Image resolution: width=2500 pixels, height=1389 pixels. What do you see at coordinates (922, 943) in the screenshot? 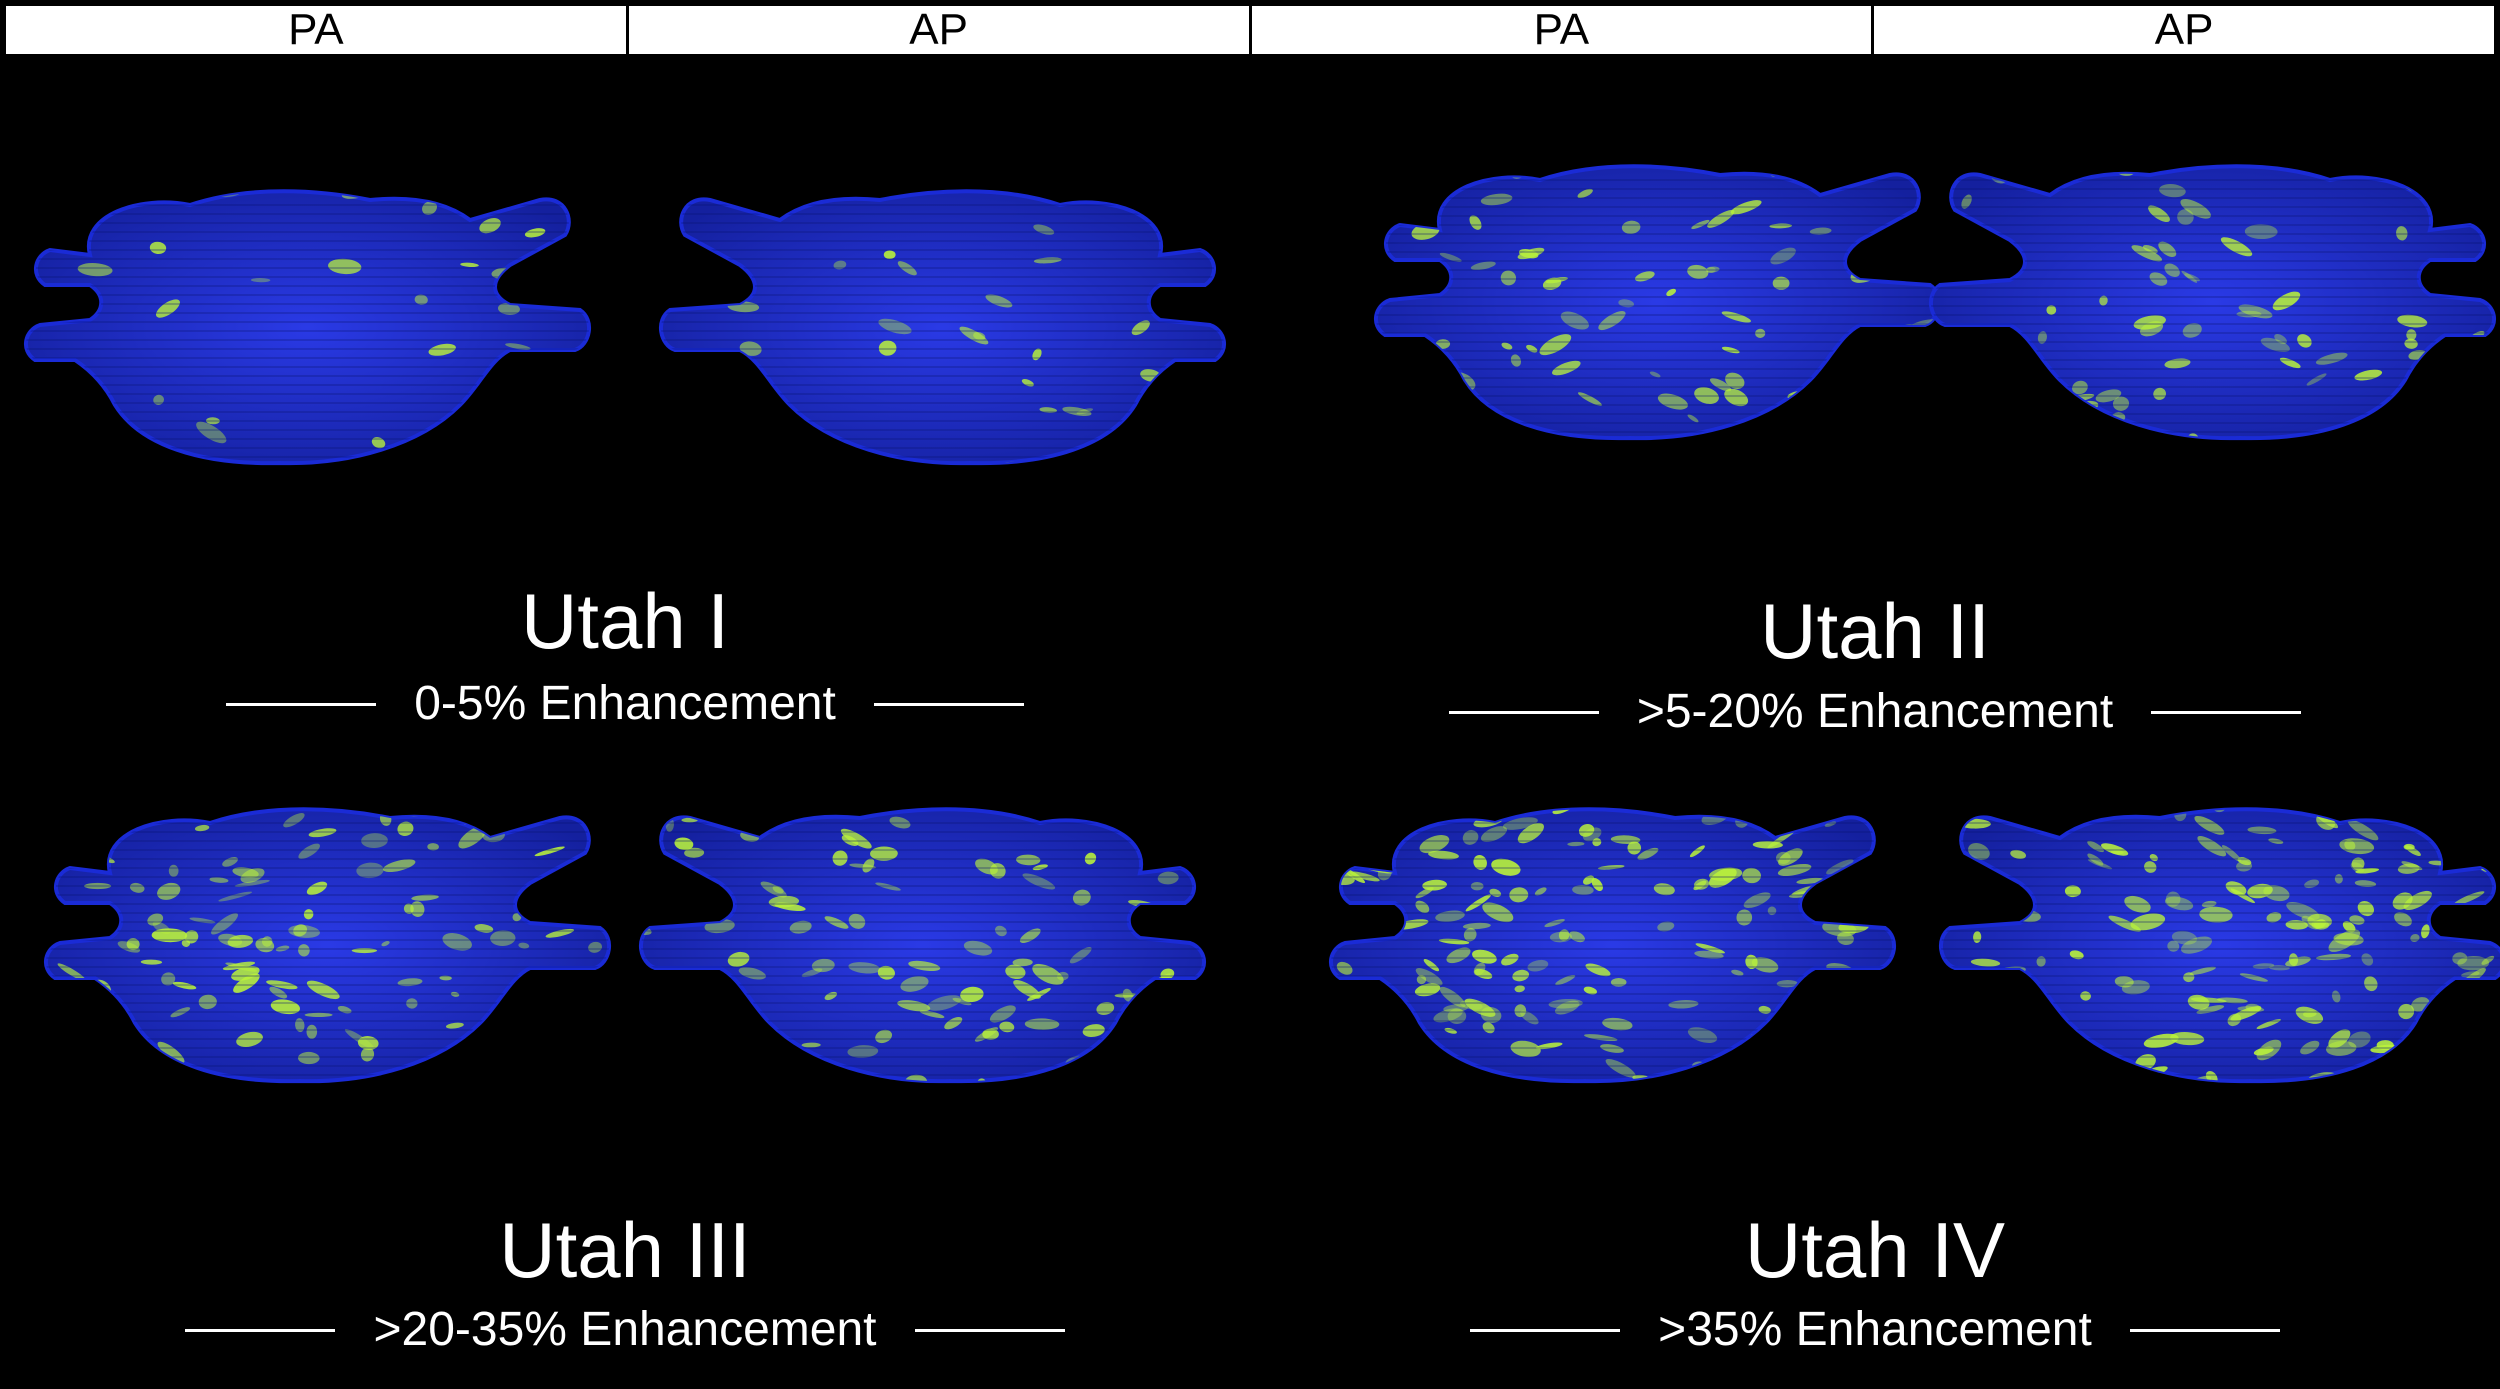
I see `atrium-ap-view` at bounding box center [922, 943].